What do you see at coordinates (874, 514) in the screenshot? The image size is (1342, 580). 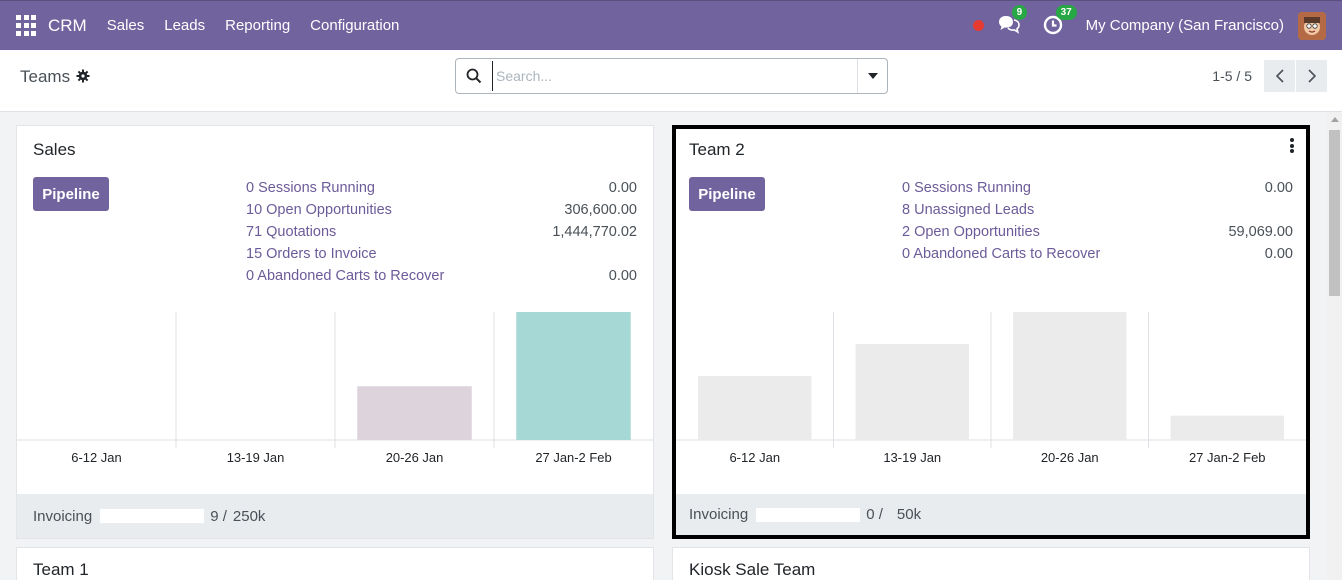 I see `invoicing-value: 0 /` at bounding box center [874, 514].